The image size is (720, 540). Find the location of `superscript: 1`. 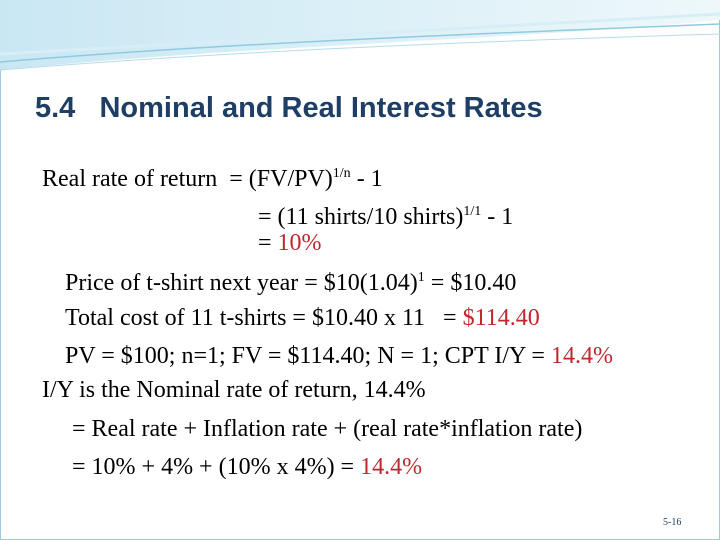

superscript: 1 is located at coordinates (421, 277).